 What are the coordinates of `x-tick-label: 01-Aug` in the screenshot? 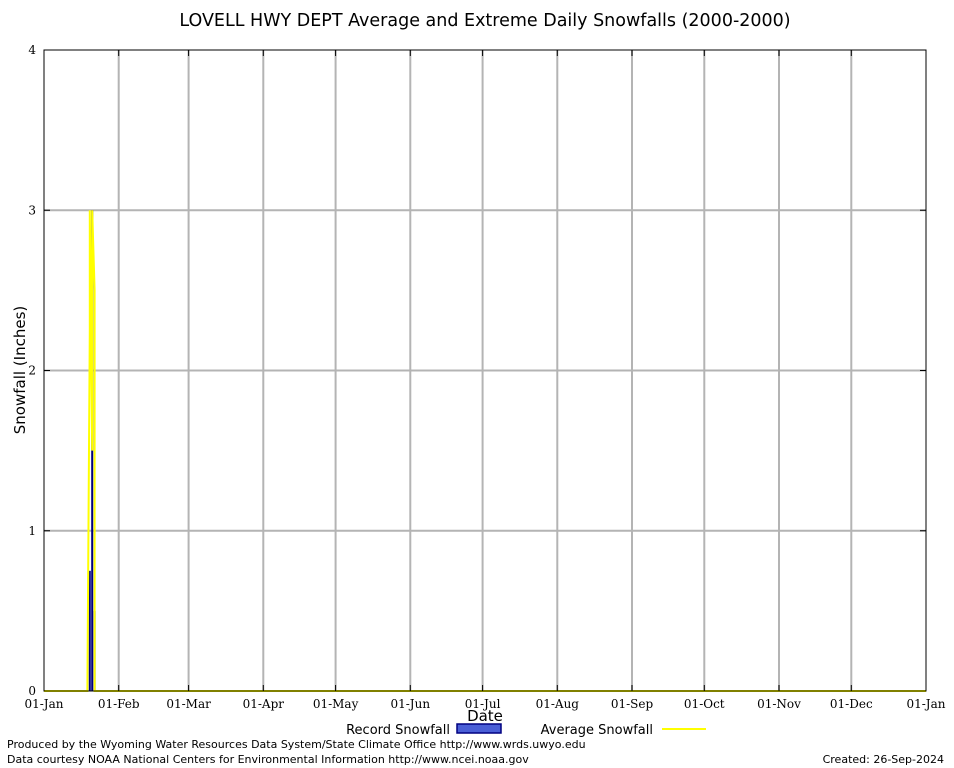 It's located at (558, 704).